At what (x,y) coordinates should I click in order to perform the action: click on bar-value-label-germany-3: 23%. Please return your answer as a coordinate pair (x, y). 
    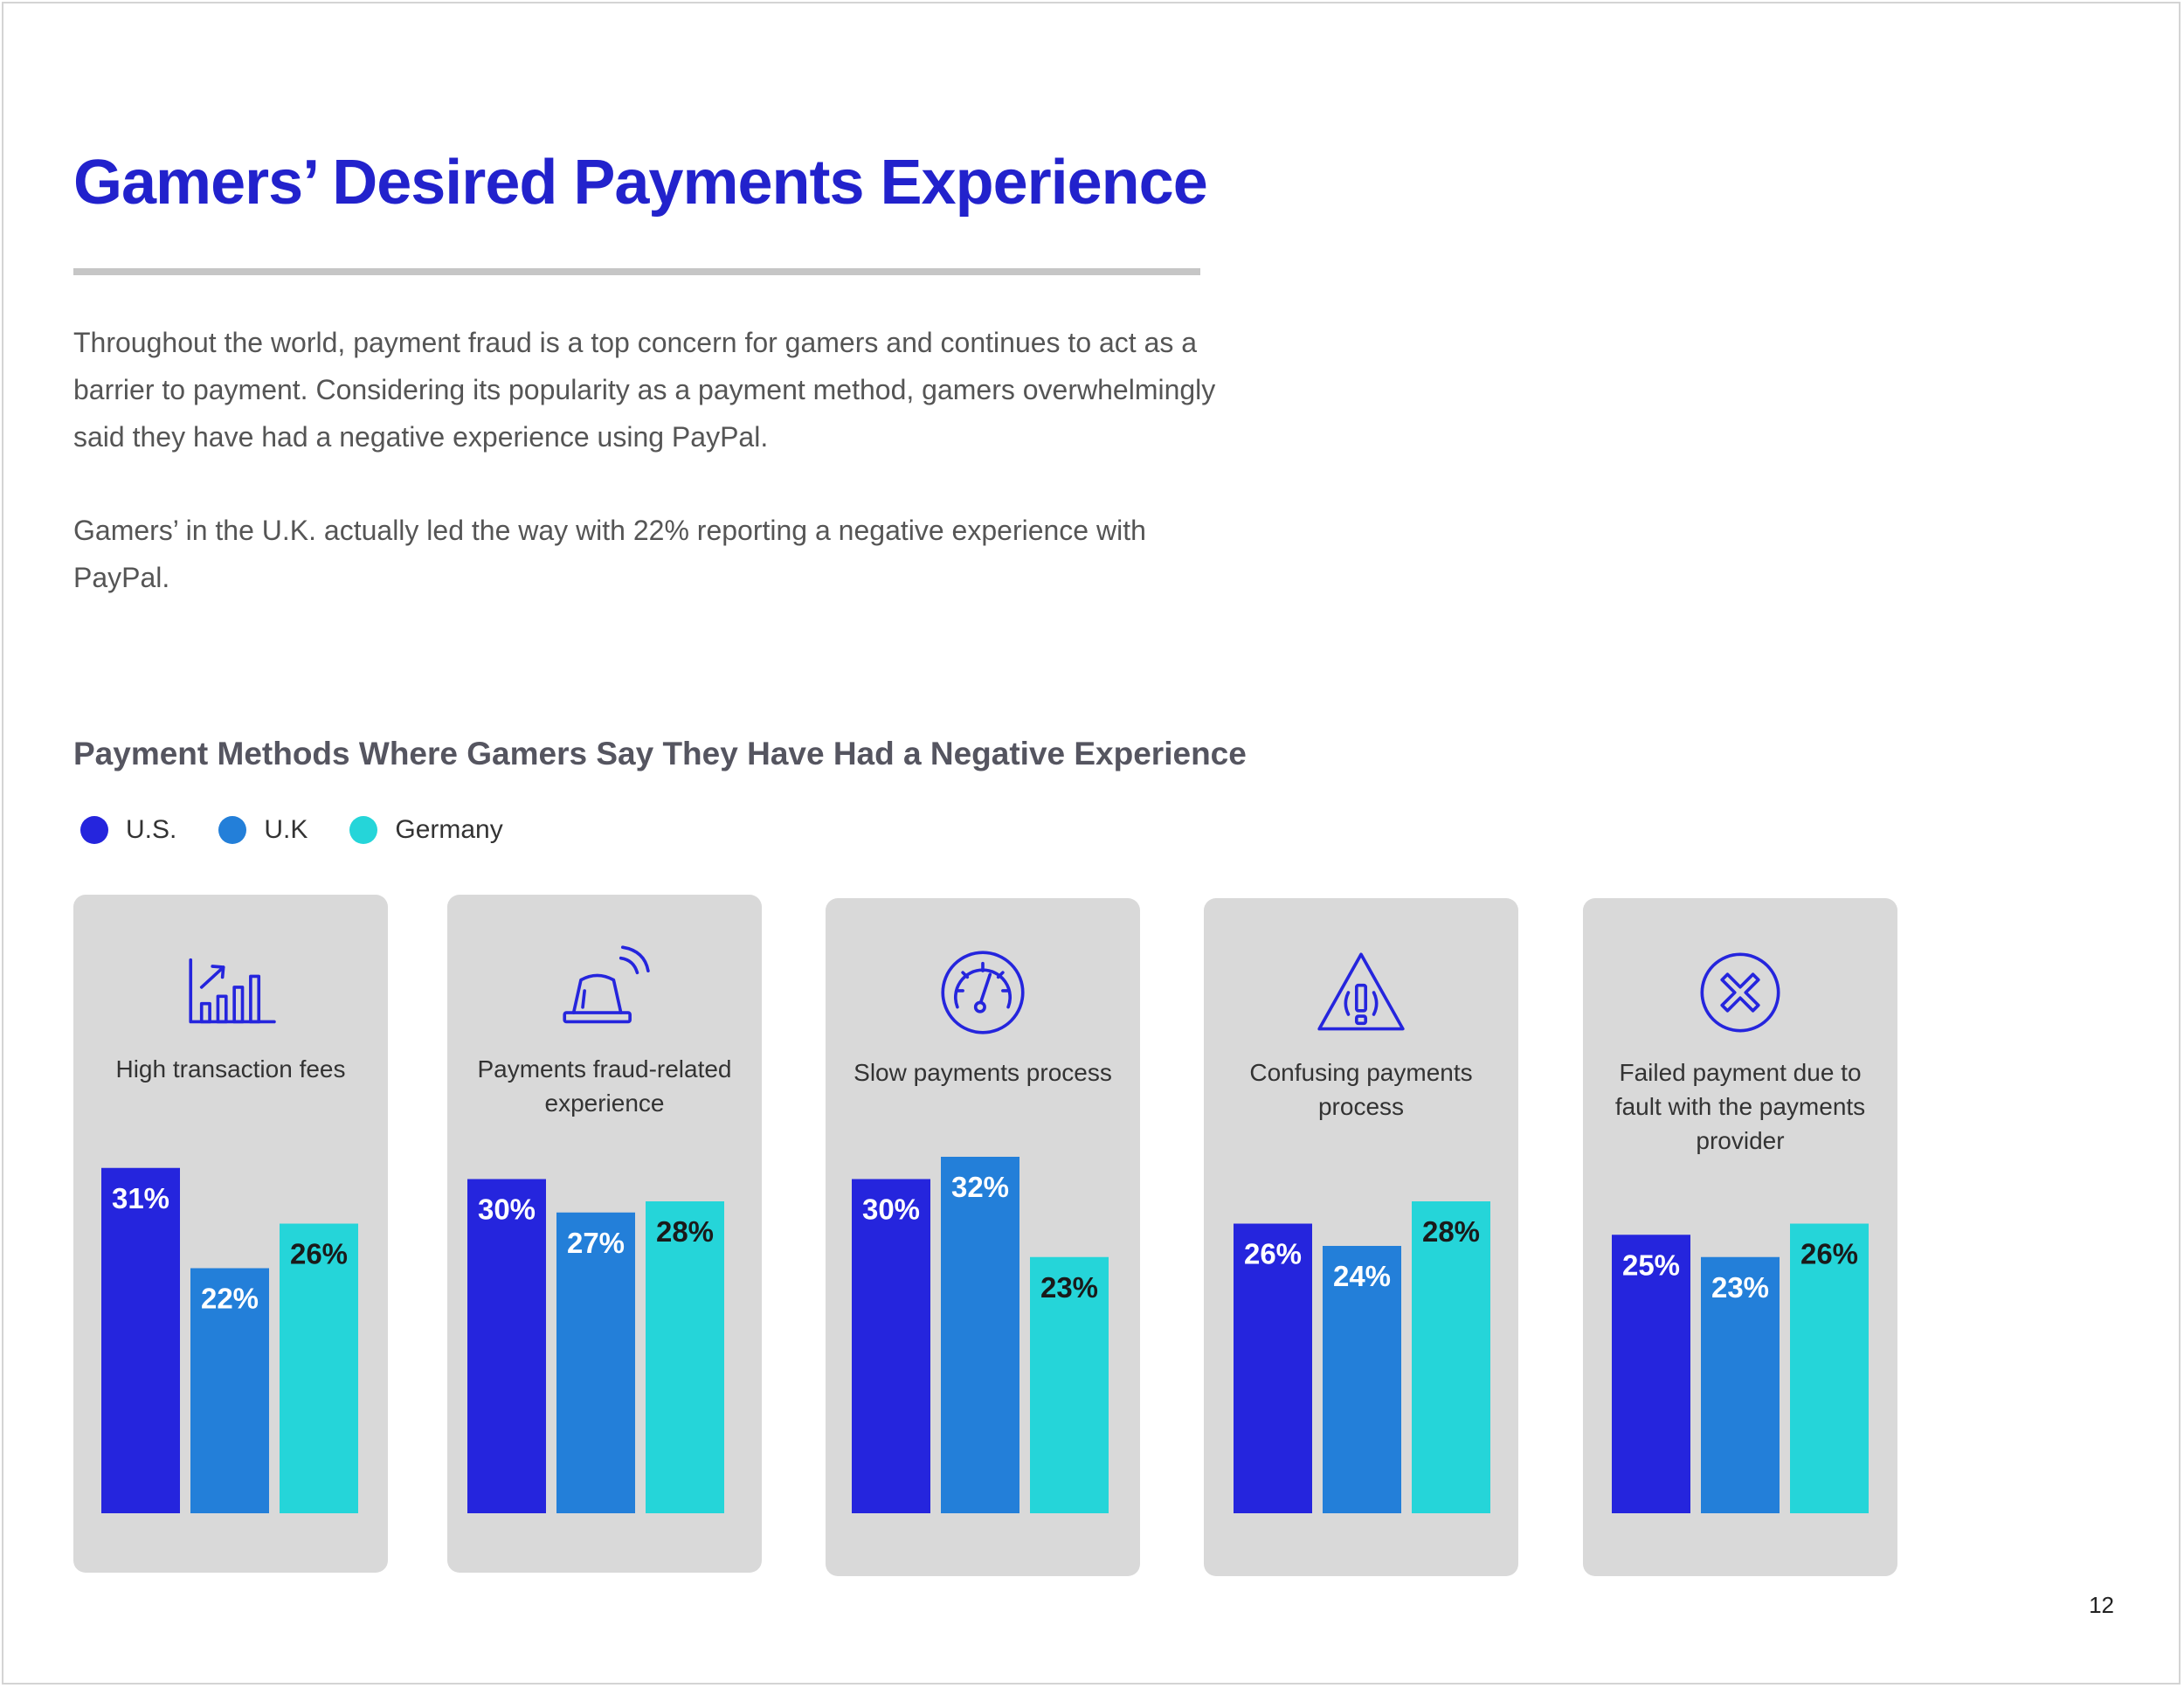
    Looking at the image, I should click on (1069, 1287).